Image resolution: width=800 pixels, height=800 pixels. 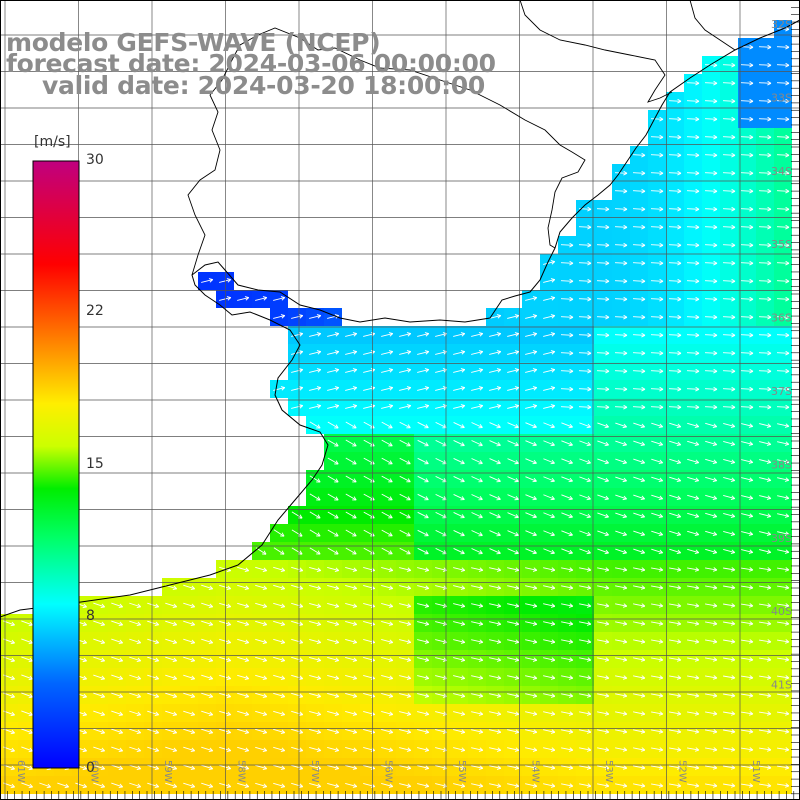 What do you see at coordinates (52, 142) in the screenshot?
I see `colorbar-unit: [m/s]` at bounding box center [52, 142].